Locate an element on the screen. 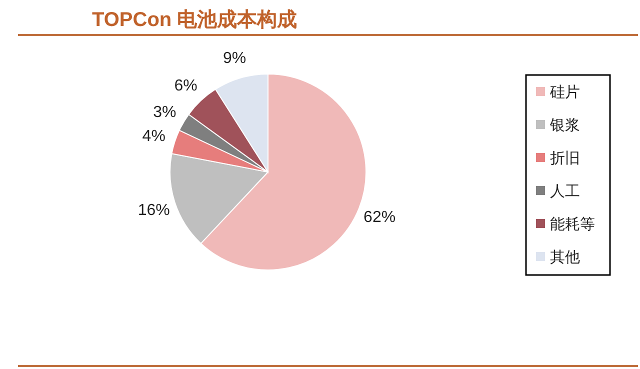 This screenshot has width=640, height=369. chart-title: TOPCon 电池成本构成 is located at coordinates (195, 20).